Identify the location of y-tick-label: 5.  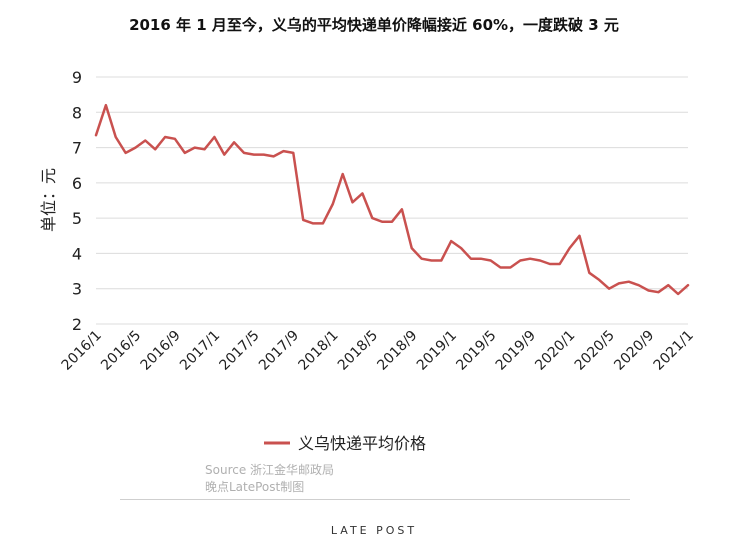
(77, 218).